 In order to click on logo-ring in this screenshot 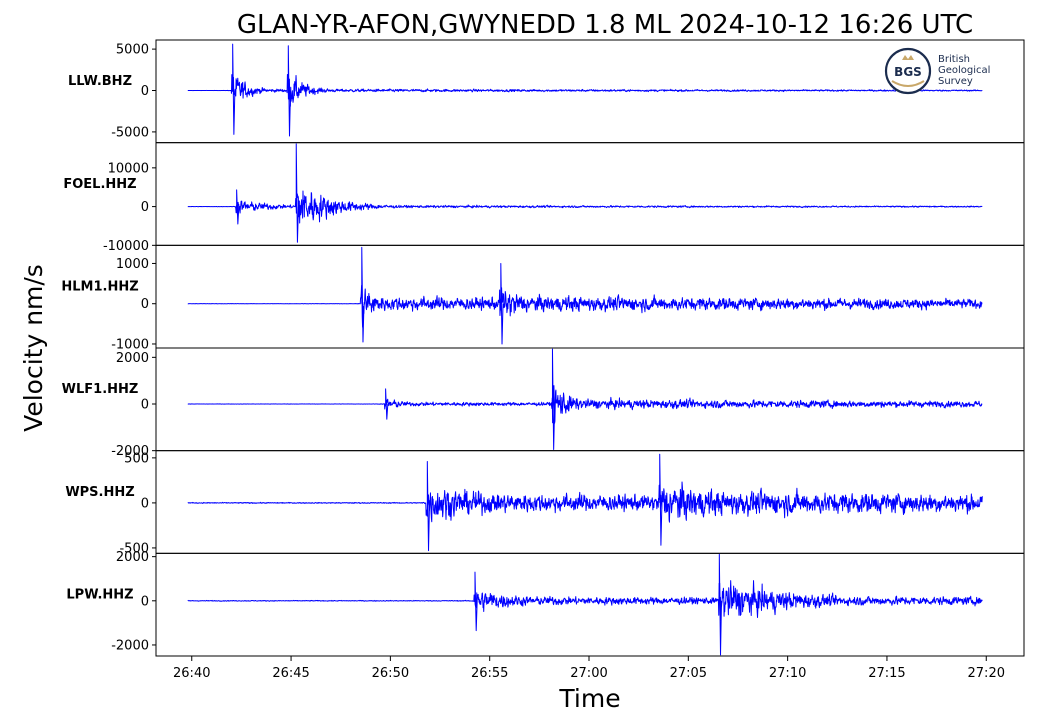, I will do `click(908, 71)`.